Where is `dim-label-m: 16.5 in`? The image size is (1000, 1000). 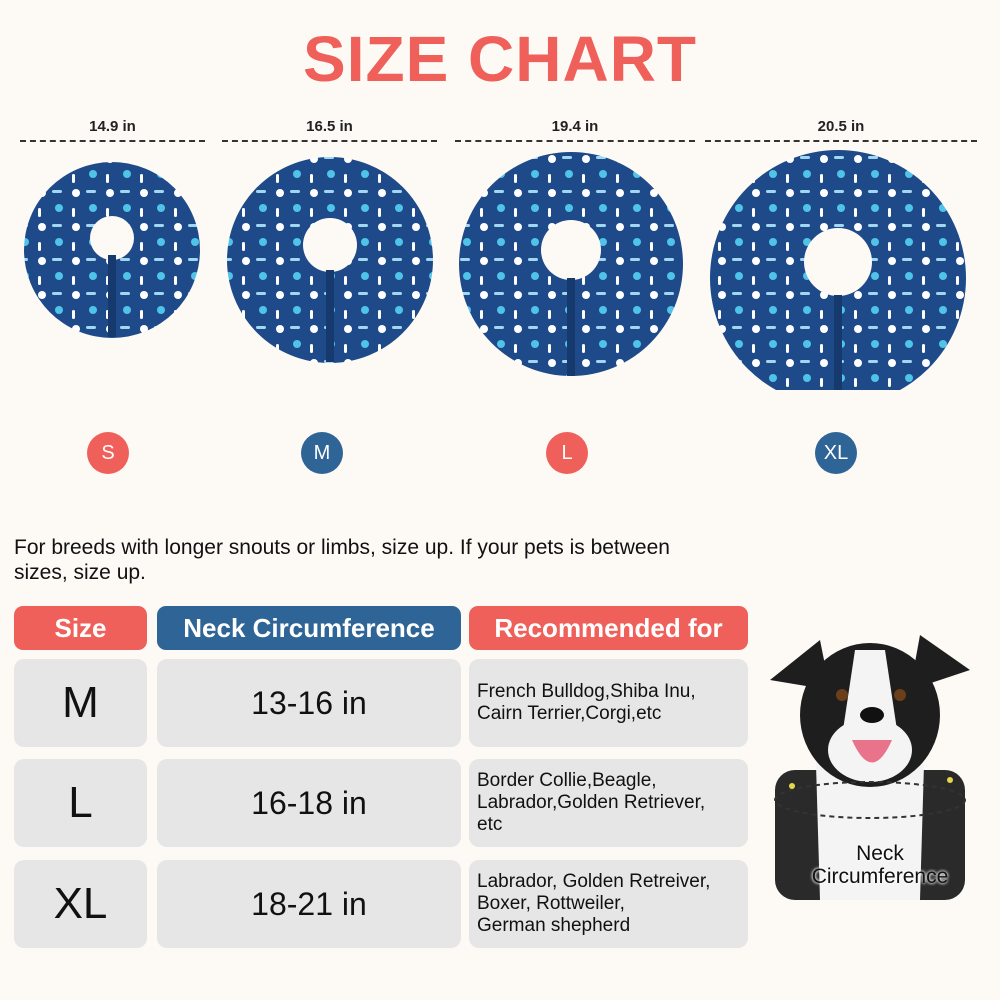
dim-label-m: 16.5 in is located at coordinates (329, 126).